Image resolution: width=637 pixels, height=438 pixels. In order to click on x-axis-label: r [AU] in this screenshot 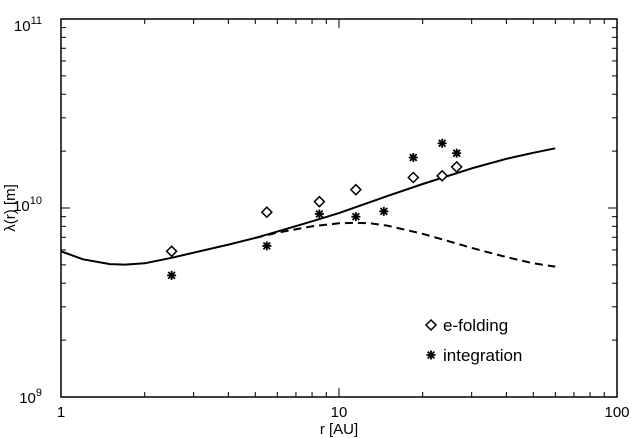, I will do `click(339, 429)`.